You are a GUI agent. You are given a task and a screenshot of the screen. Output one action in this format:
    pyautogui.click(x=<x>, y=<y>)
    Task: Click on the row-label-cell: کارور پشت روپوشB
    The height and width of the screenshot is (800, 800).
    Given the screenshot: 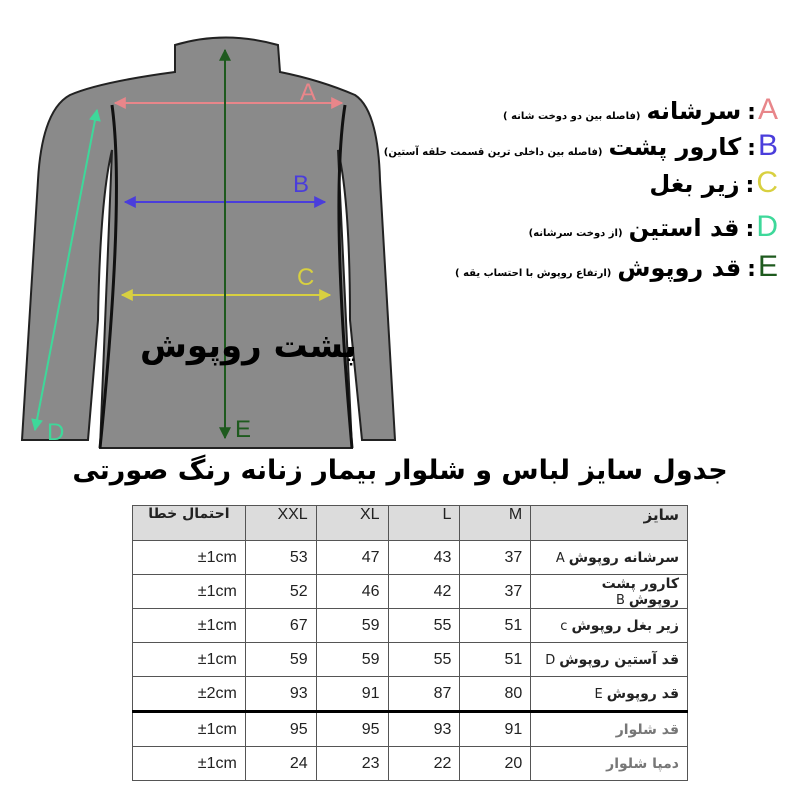 What is the action you would take?
    pyautogui.click(x=609, y=591)
    